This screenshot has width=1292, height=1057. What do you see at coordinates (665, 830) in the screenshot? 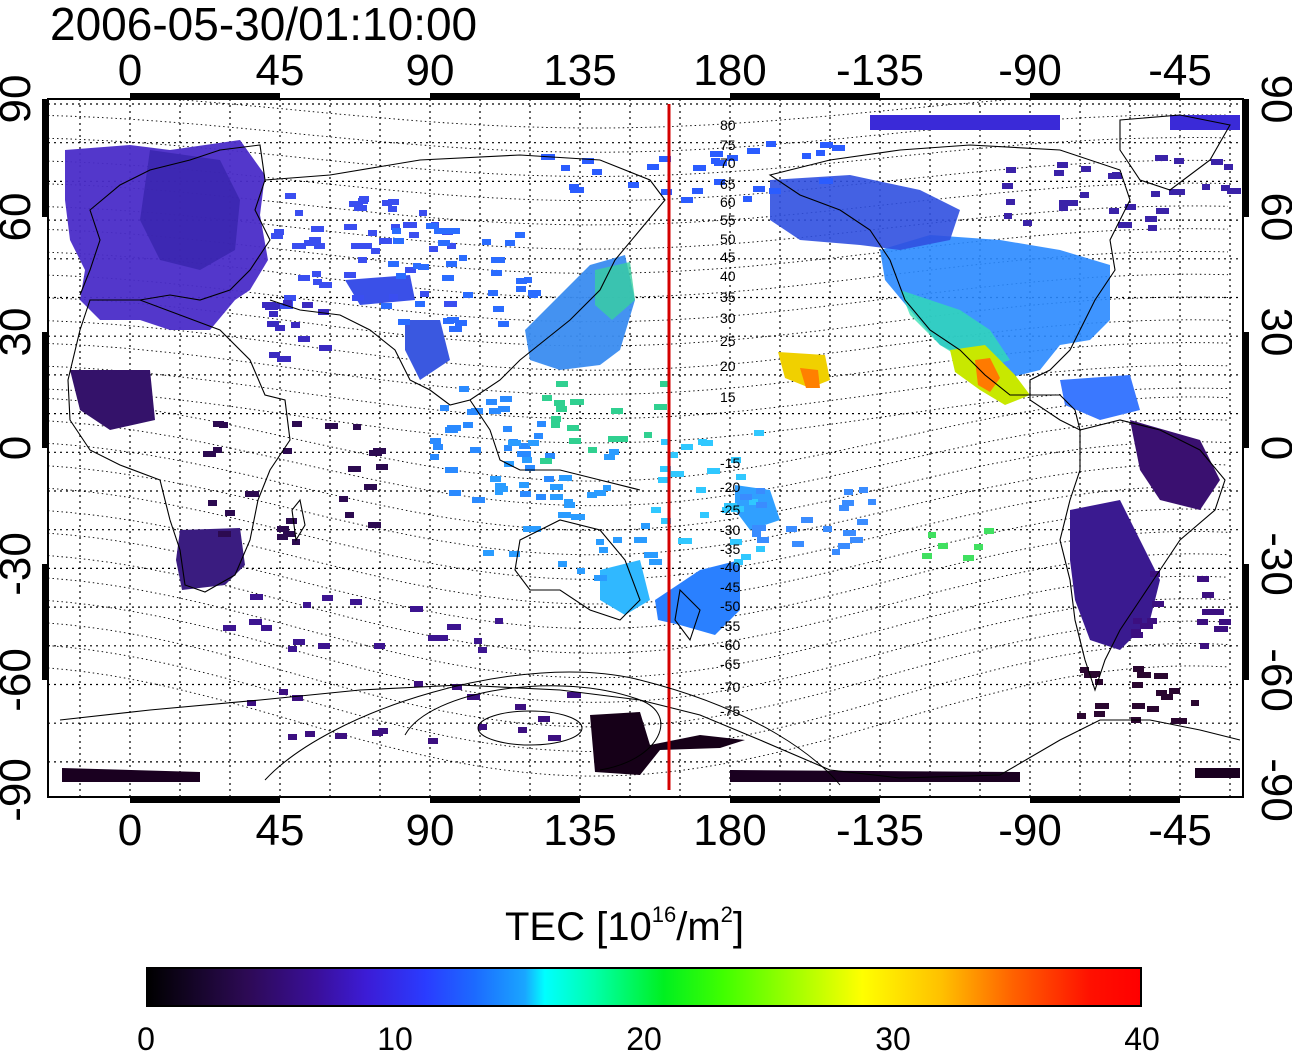
I see `bottom-longitude-labels: 0 45 90 135 180 -135 -90 -45` at bounding box center [665, 830].